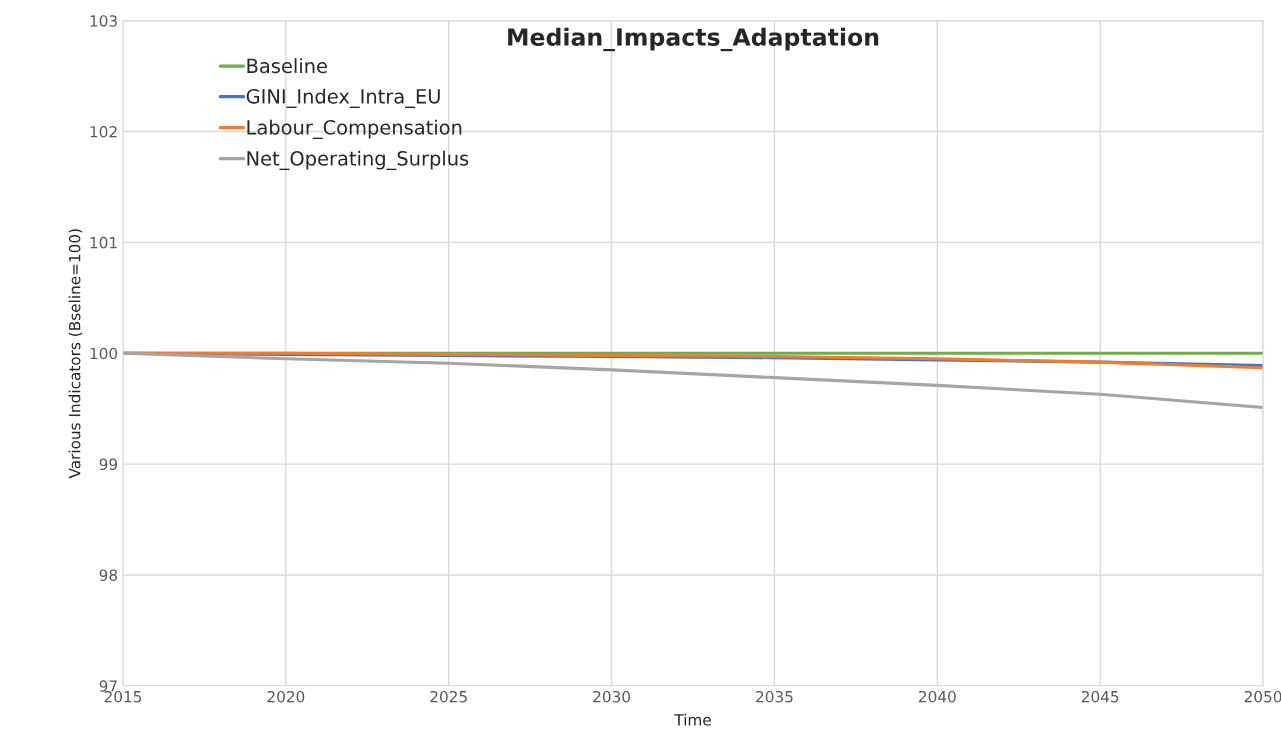 This screenshot has height=739, width=1281. Describe the element at coordinates (774, 696) in the screenshot. I see `x-tick-label: 2035` at that location.